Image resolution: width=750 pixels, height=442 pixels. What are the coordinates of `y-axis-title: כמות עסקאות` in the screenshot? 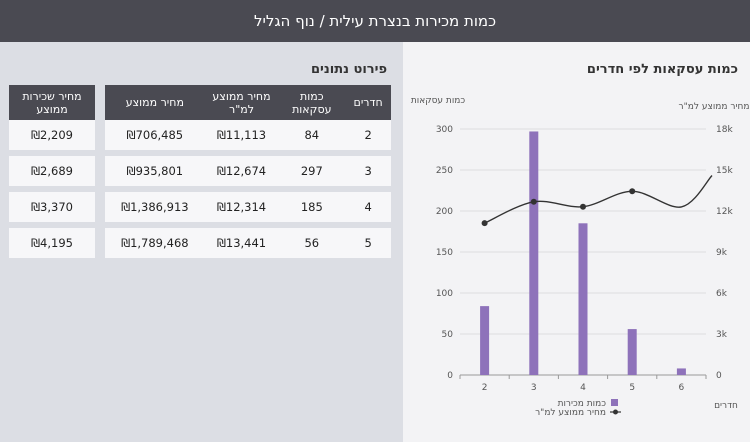 It's located at (438, 101).